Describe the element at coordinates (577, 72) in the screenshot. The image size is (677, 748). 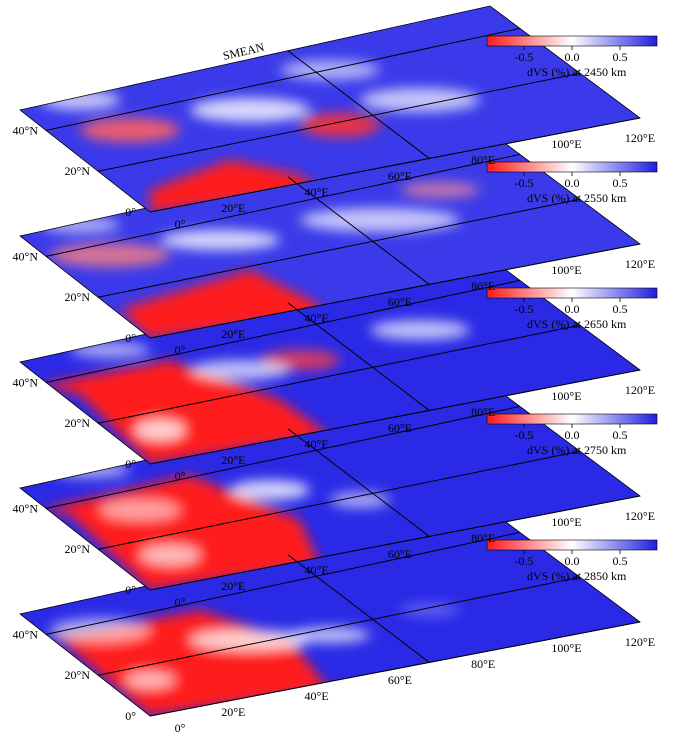
I see `colorbar-label: dVS (%) at 2450 km` at that location.